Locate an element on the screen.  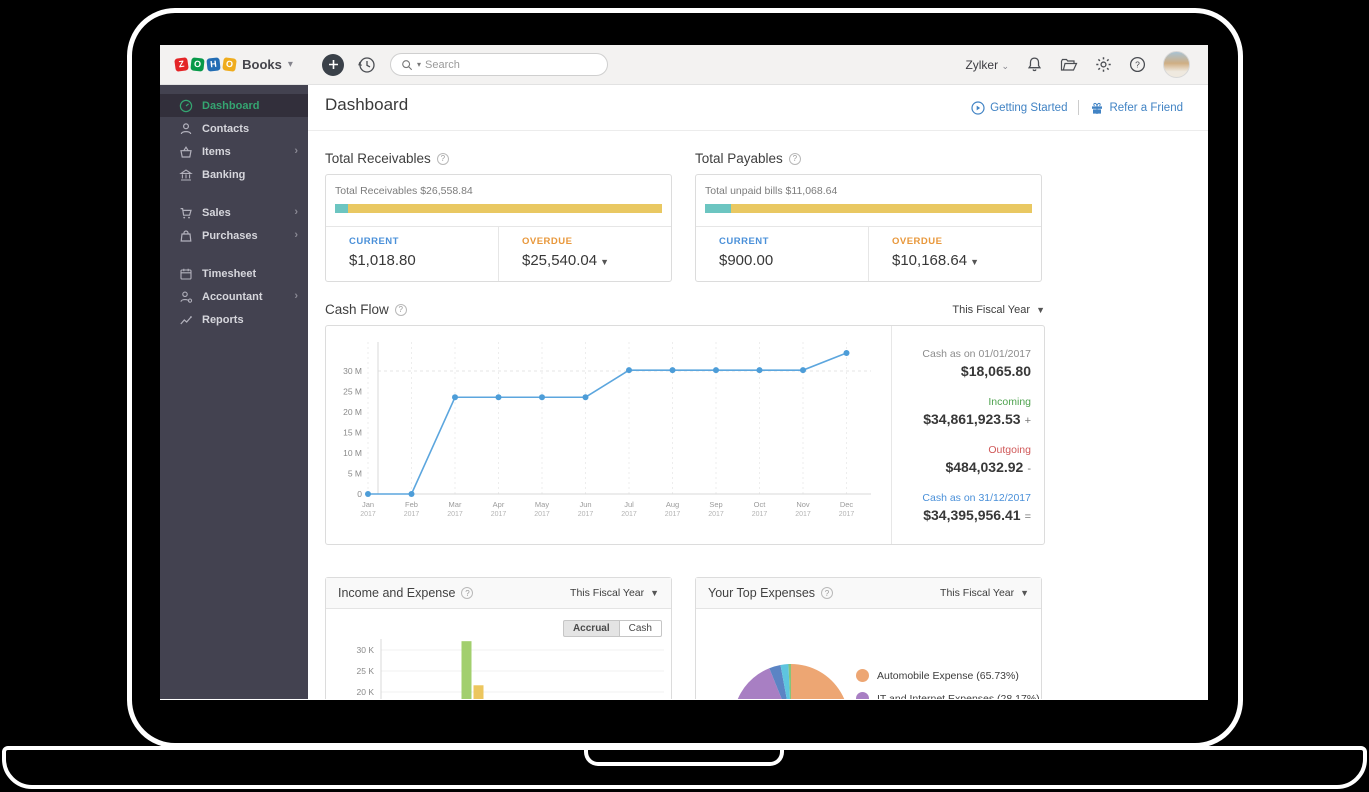
sidebar-item-banking: Banking is located at coordinates (234, 174).